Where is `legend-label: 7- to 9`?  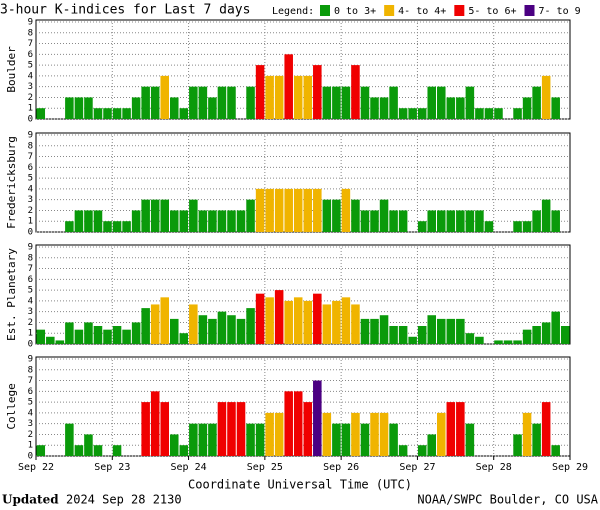
legend-label: 7- to 9 is located at coordinates (560, 11).